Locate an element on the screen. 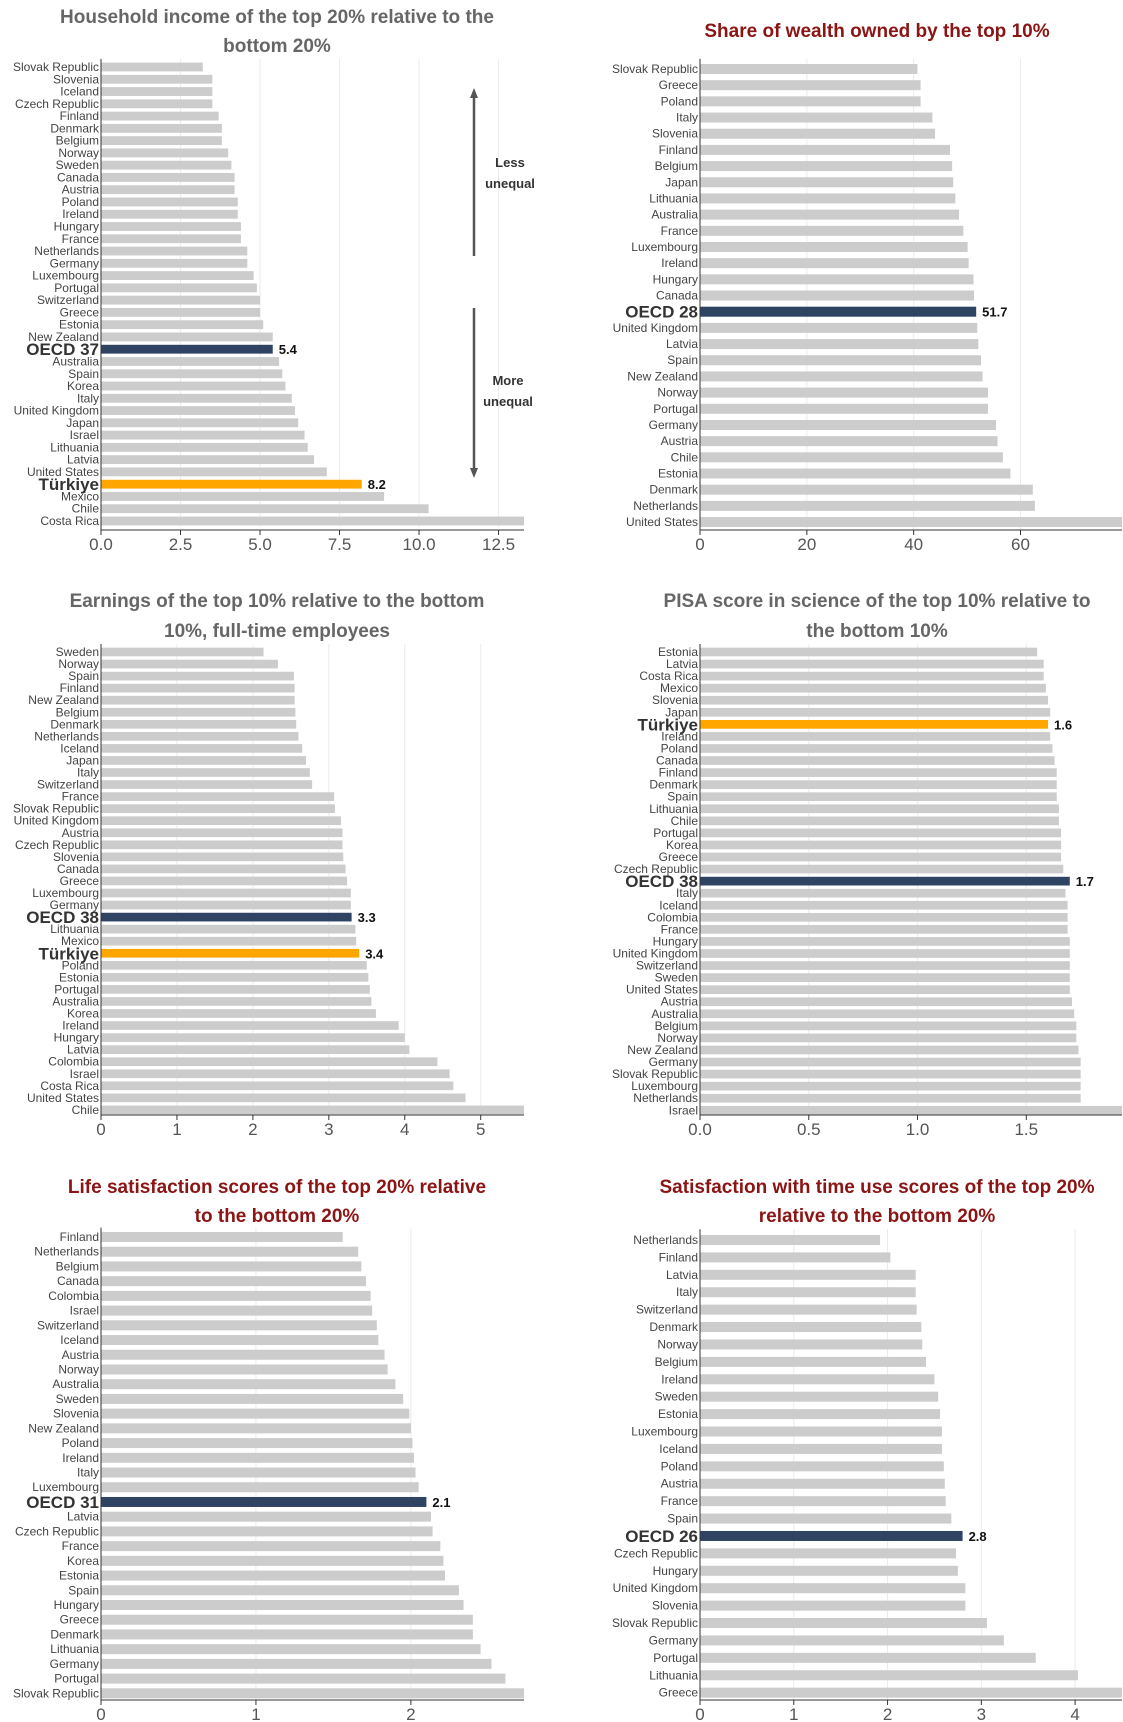  category-label: Portugal is located at coordinates (675, 409).